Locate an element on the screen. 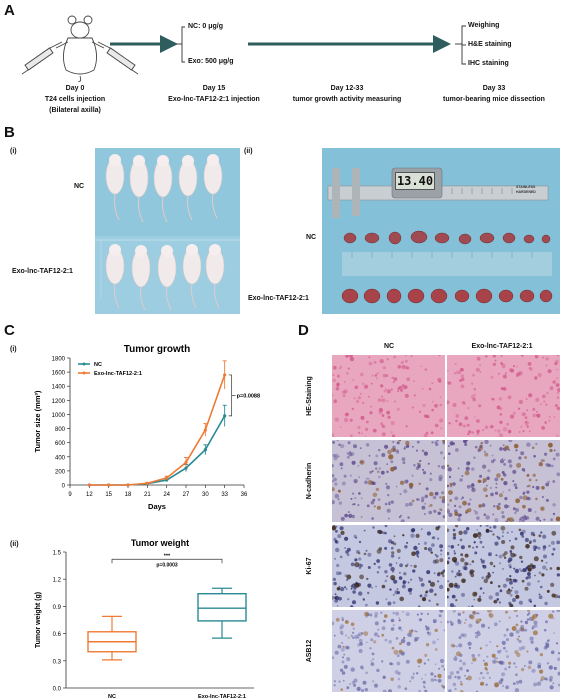 The image size is (565, 700). weight-p-value: p=0.0003 is located at coordinates (166, 565).